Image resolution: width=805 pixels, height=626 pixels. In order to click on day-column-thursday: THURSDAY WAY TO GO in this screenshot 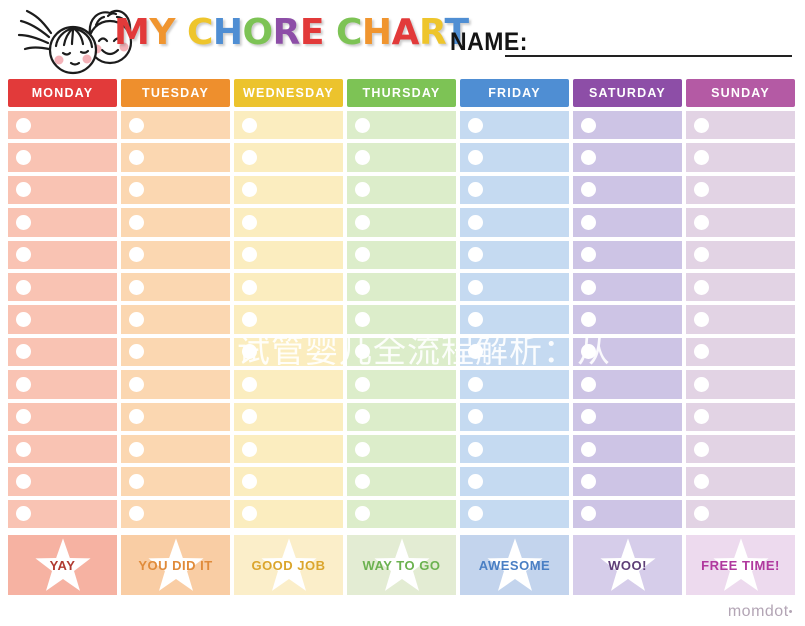, I will do `click(401, 337)`.